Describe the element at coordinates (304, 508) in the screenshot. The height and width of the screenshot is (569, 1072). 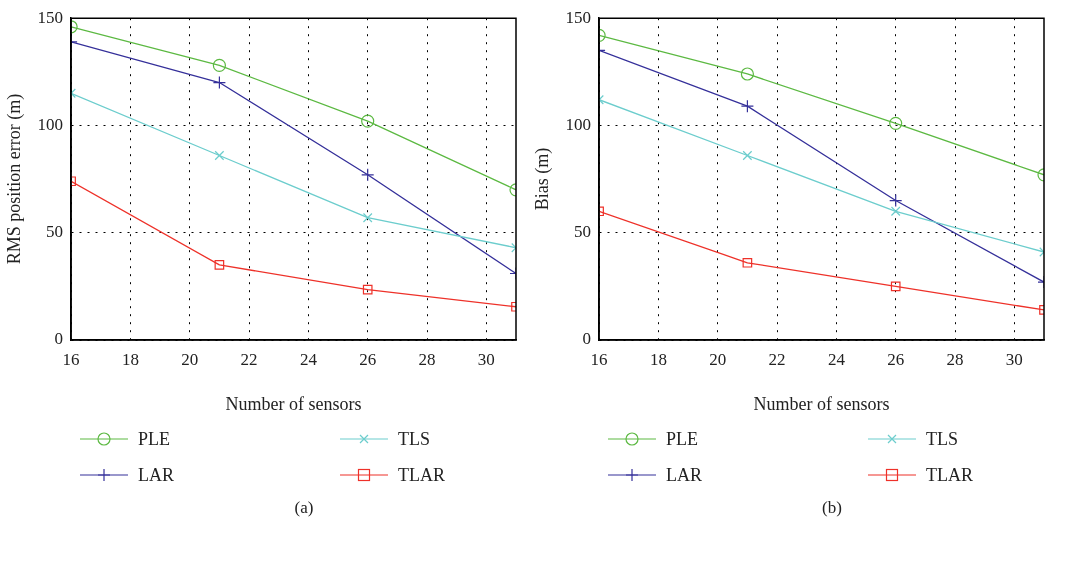
I see `text: (a)` at that location.